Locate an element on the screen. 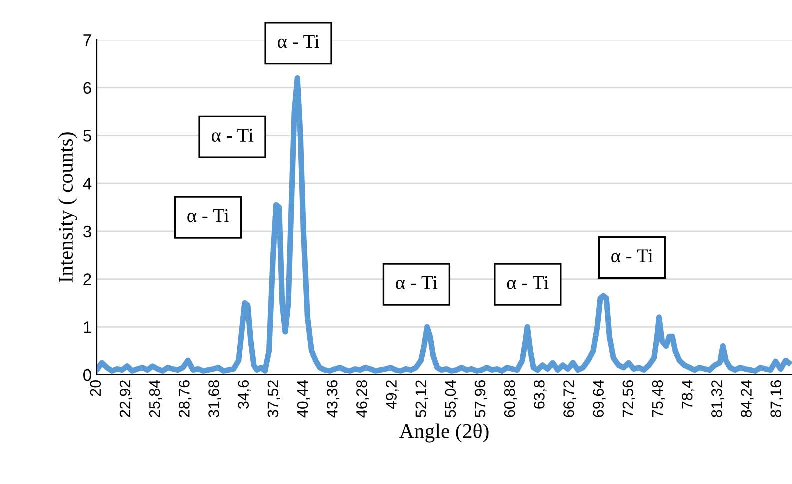  y-tick-label: 4 is located at coordinates (87, 184).